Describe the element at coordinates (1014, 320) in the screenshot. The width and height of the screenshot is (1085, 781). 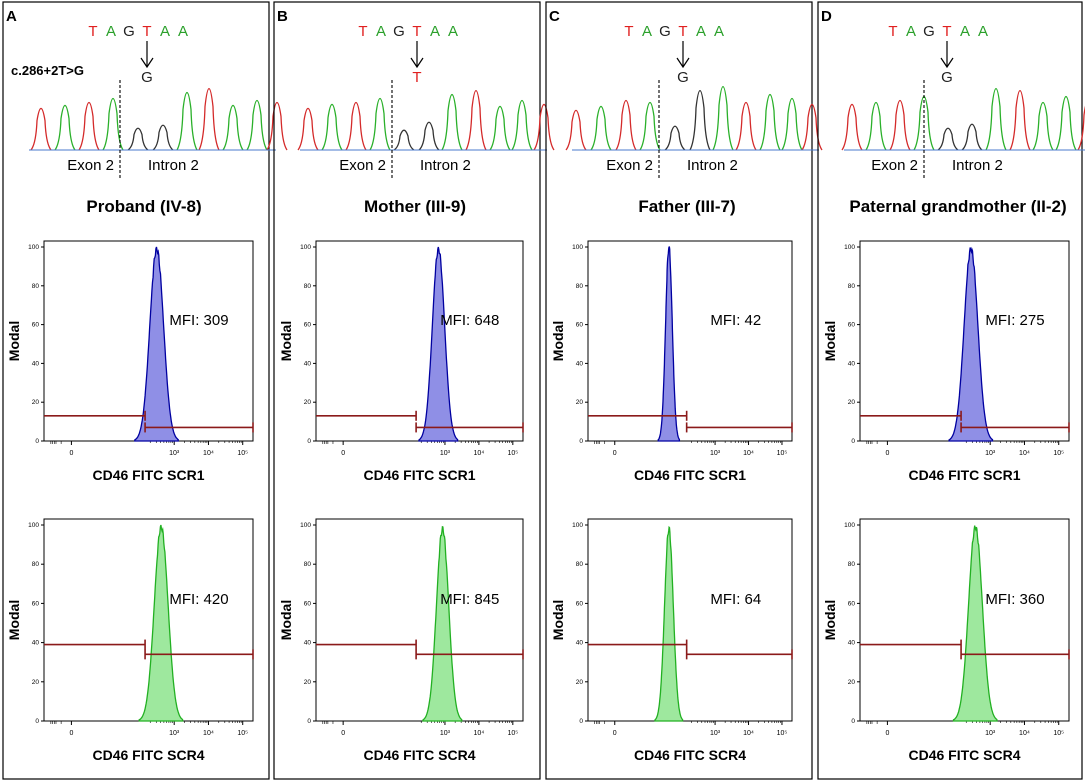
I see `mfi-label: MFI: 275` at that location.